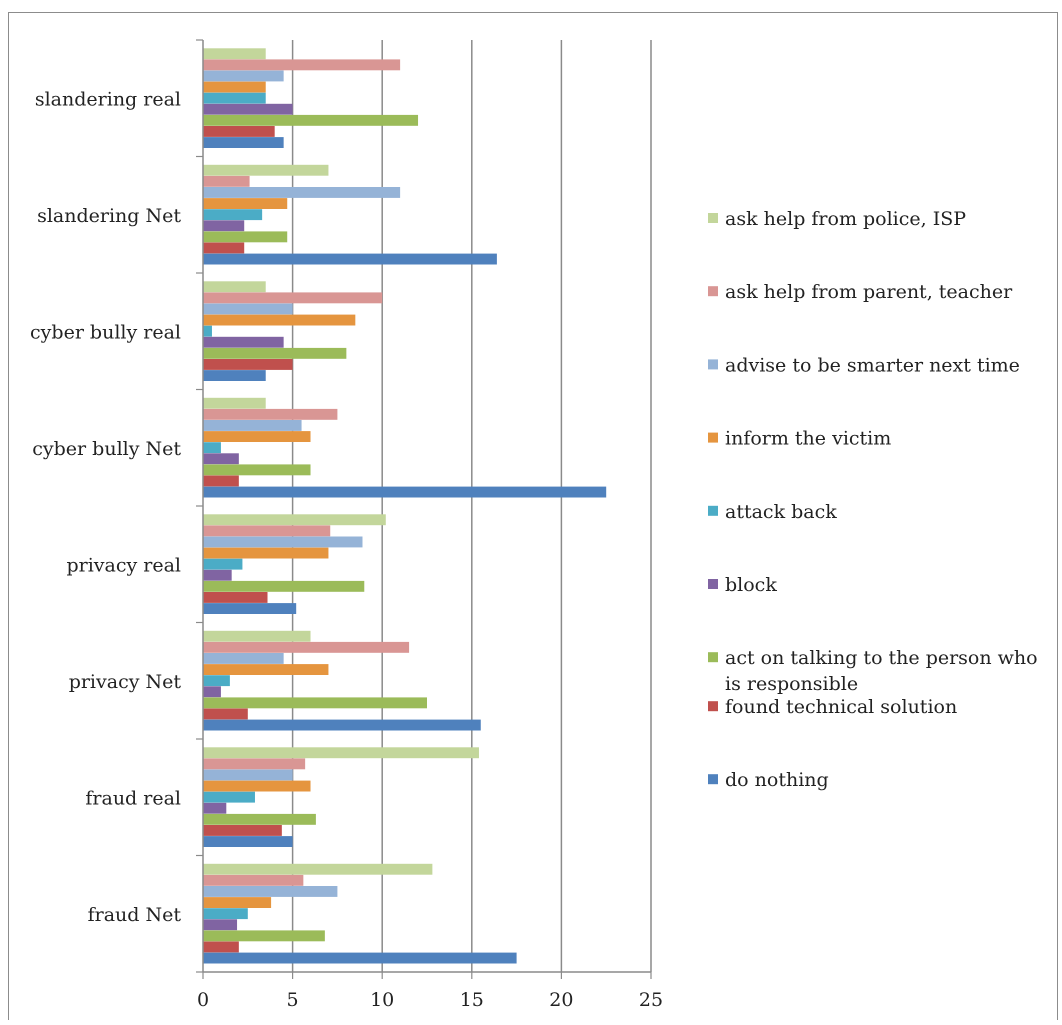 The height and width of the screenshot is (1025, 1062). Describe the element at coordinates (203, 1000) in the screenshot. I see `x-tick-label-0: 0` at that location.